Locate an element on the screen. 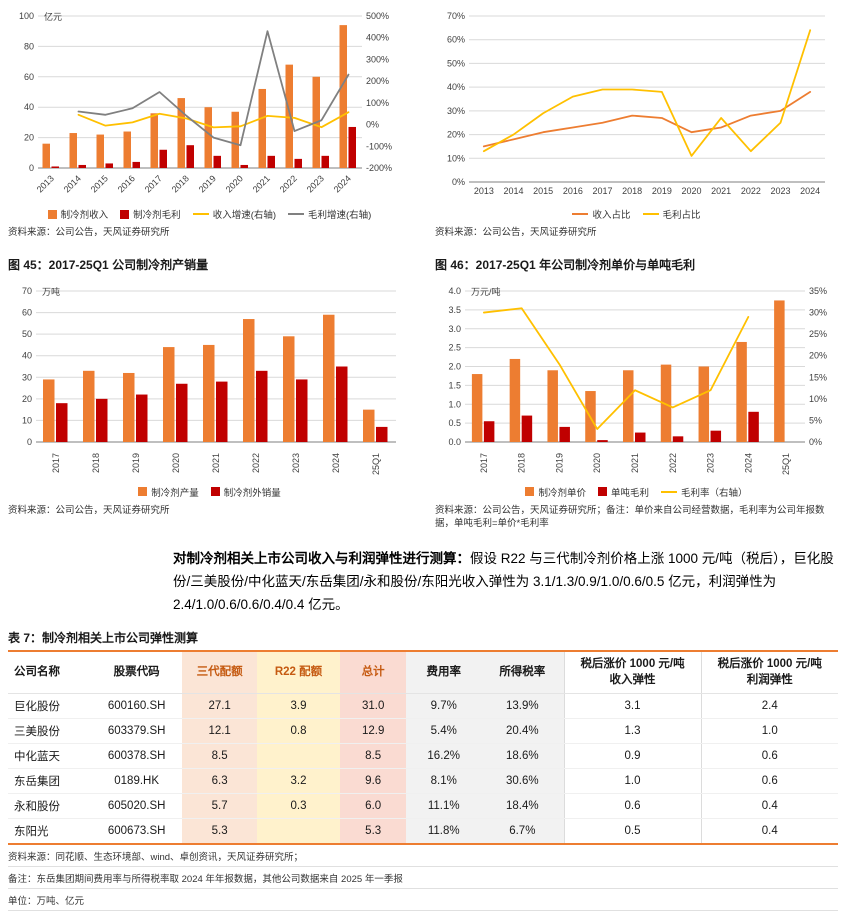 The image size is (846, 912). svg-text: 2019 is located at coordinates (136, 463).